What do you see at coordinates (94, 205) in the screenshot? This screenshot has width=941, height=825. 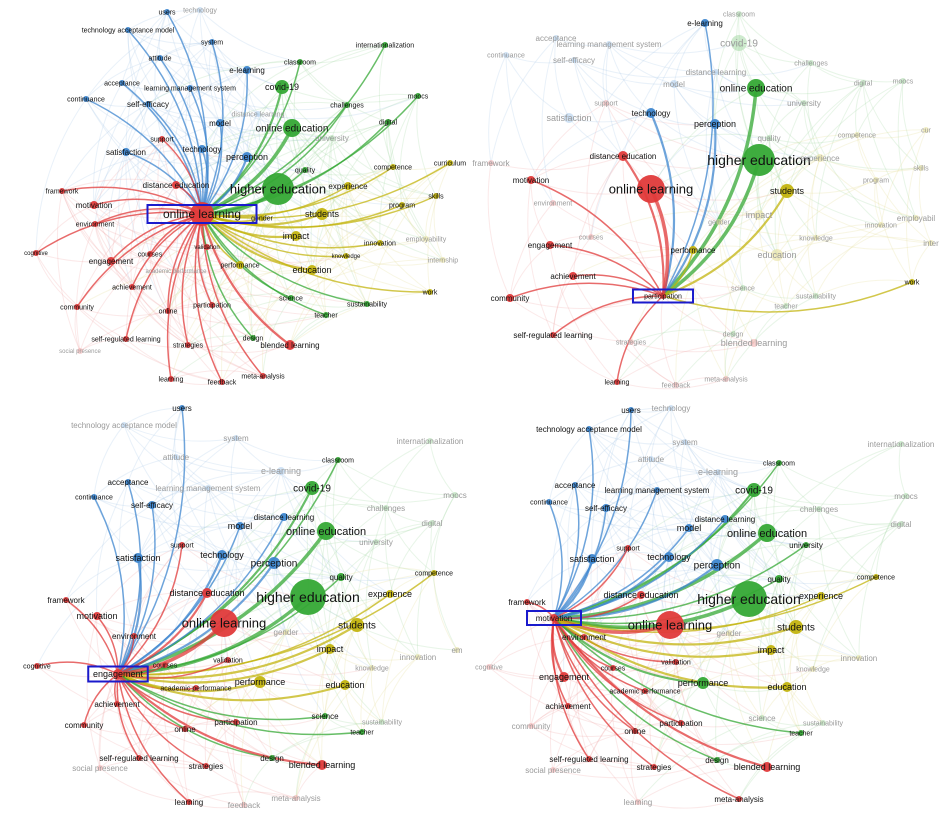 I see `node-motivation` at bounding box center [94, 205].